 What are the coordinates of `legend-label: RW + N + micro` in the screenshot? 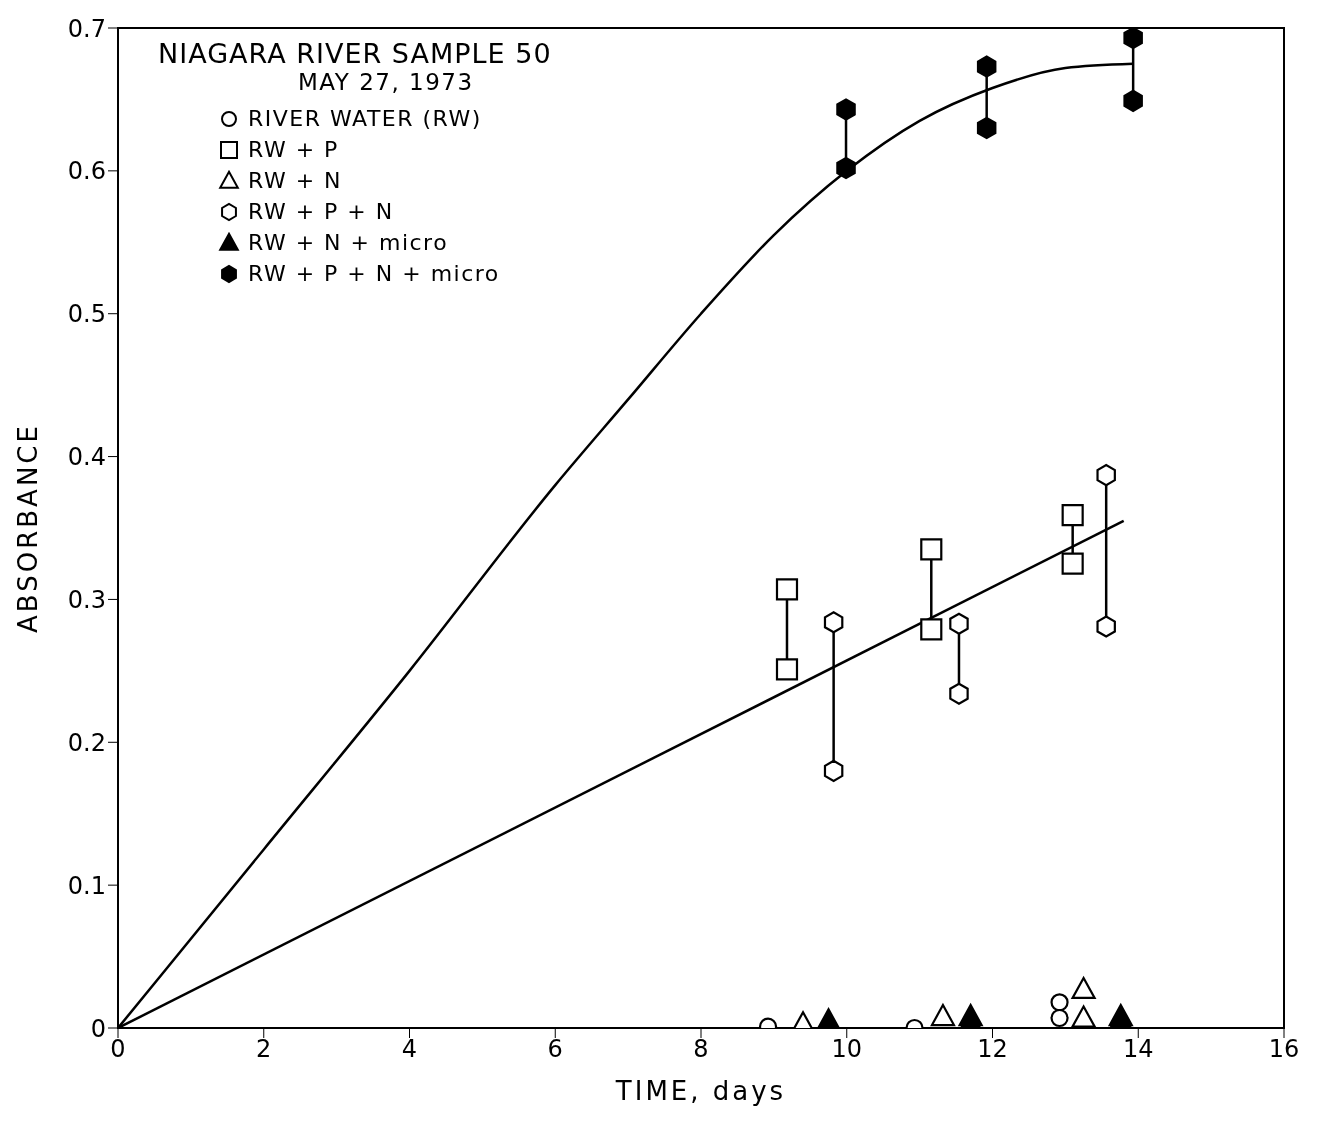 It's located at (348, 242).